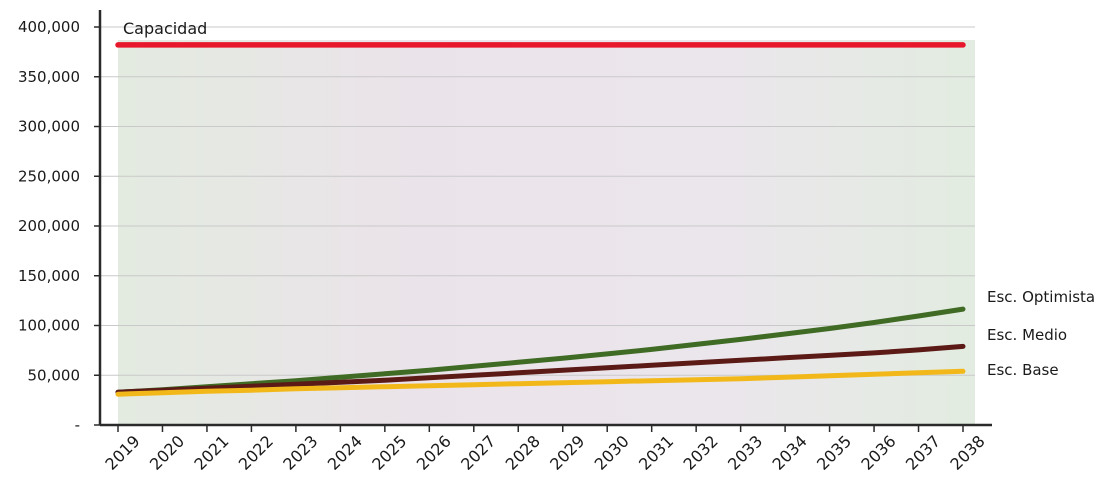 Image resolution: width=1103 pixels, height=486 pixels. What do you see at coordinates (1023, 370) in the screenshot?
I see `series-label: Esc. Base` at bounding box center [1023, 370].